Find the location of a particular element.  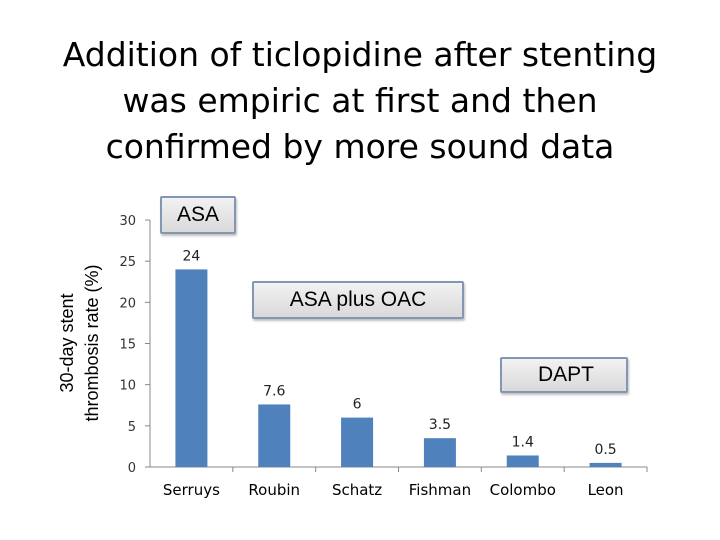

y-tick-label: 20 is located at coordinates (127, 303).